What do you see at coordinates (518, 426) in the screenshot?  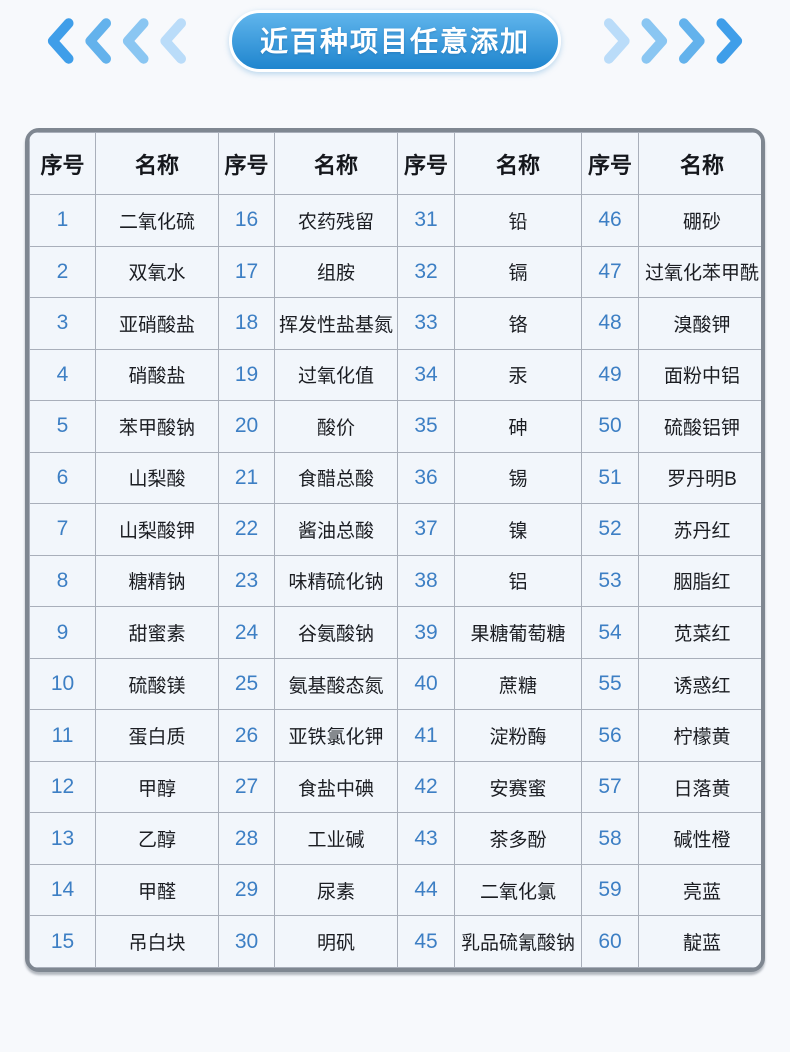 I see `name-cell: 砷` at bounding box center [518, 426].